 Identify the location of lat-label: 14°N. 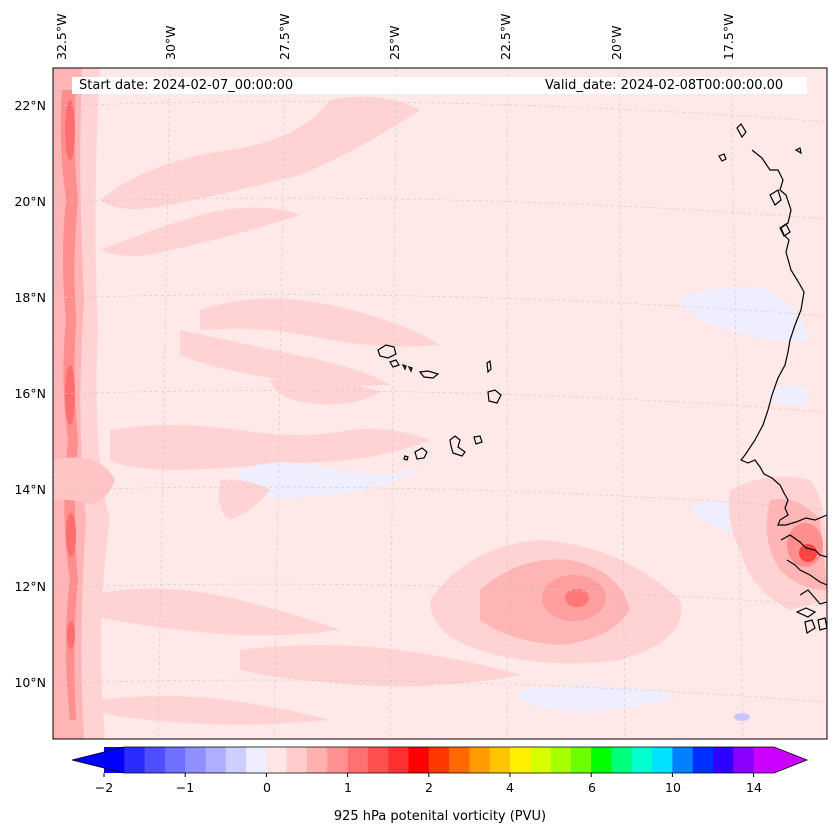
(30, 489).